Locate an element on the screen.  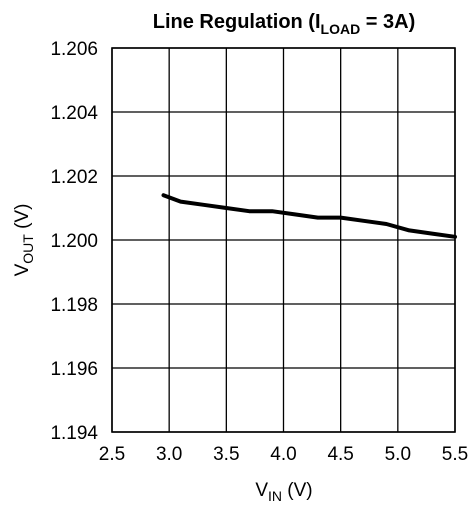
chart-title: Line Regulation (ILOAD = 3A) is located at coordinates (284, 24).